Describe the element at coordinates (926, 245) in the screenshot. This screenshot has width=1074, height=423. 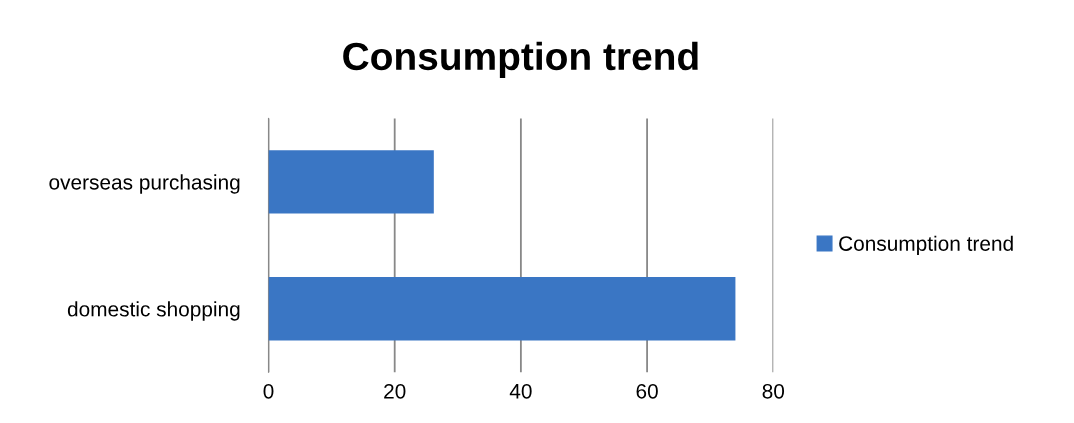
I see `legend-label: Consumption trend` at that location.